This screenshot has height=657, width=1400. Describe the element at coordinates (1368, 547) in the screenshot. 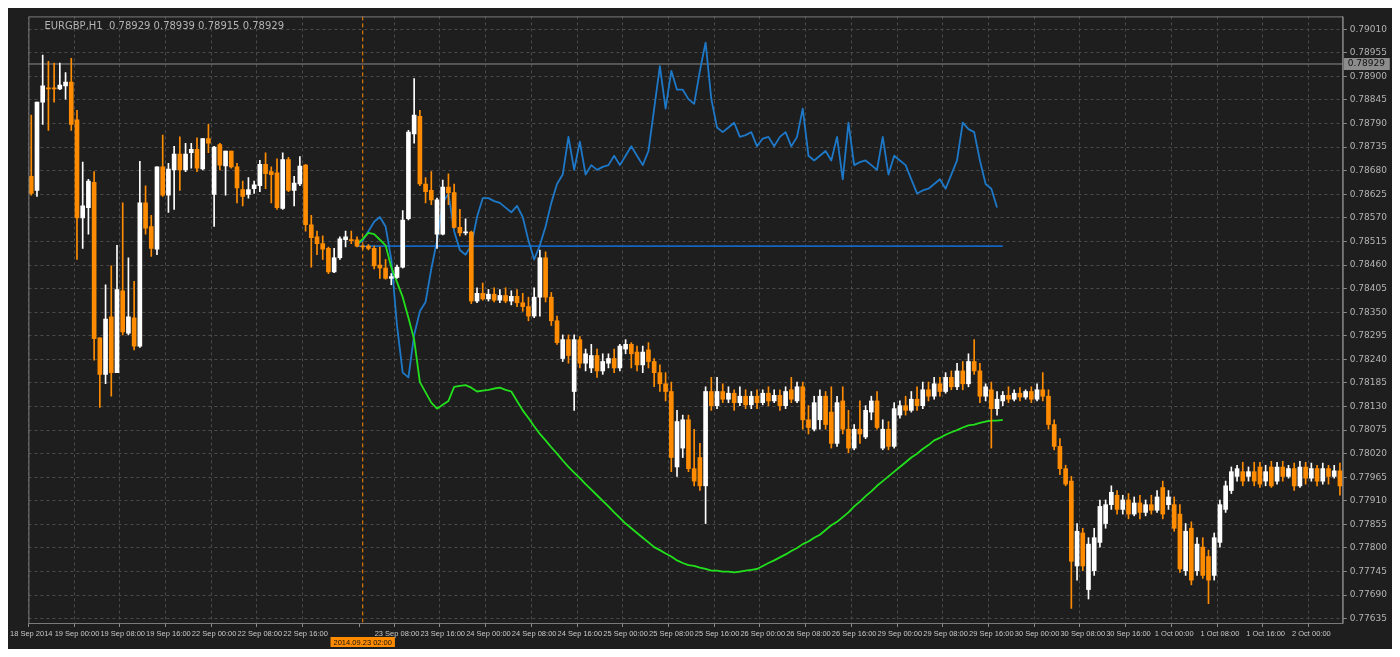

I see `y-tick-label: 0.77800` at that location.